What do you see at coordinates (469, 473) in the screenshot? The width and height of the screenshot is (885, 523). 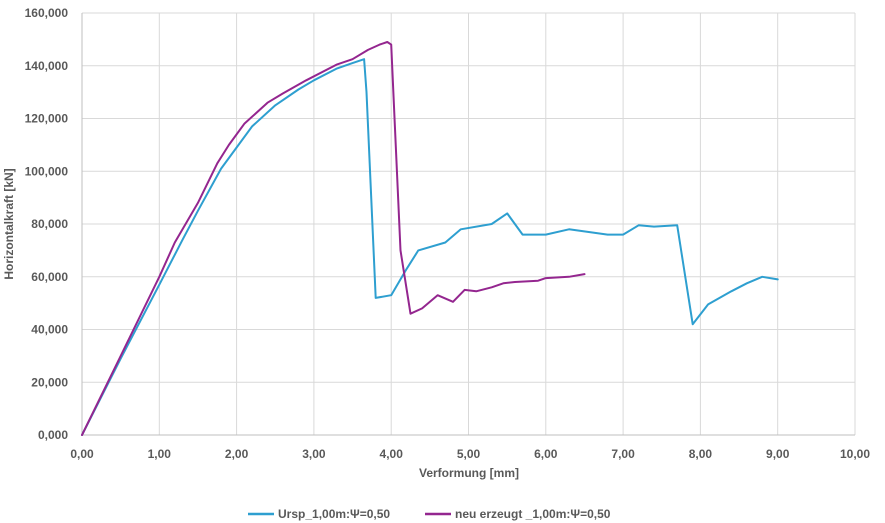 I see `x-axis-title: Verformung [mm]` at bounding box center [469, 473].